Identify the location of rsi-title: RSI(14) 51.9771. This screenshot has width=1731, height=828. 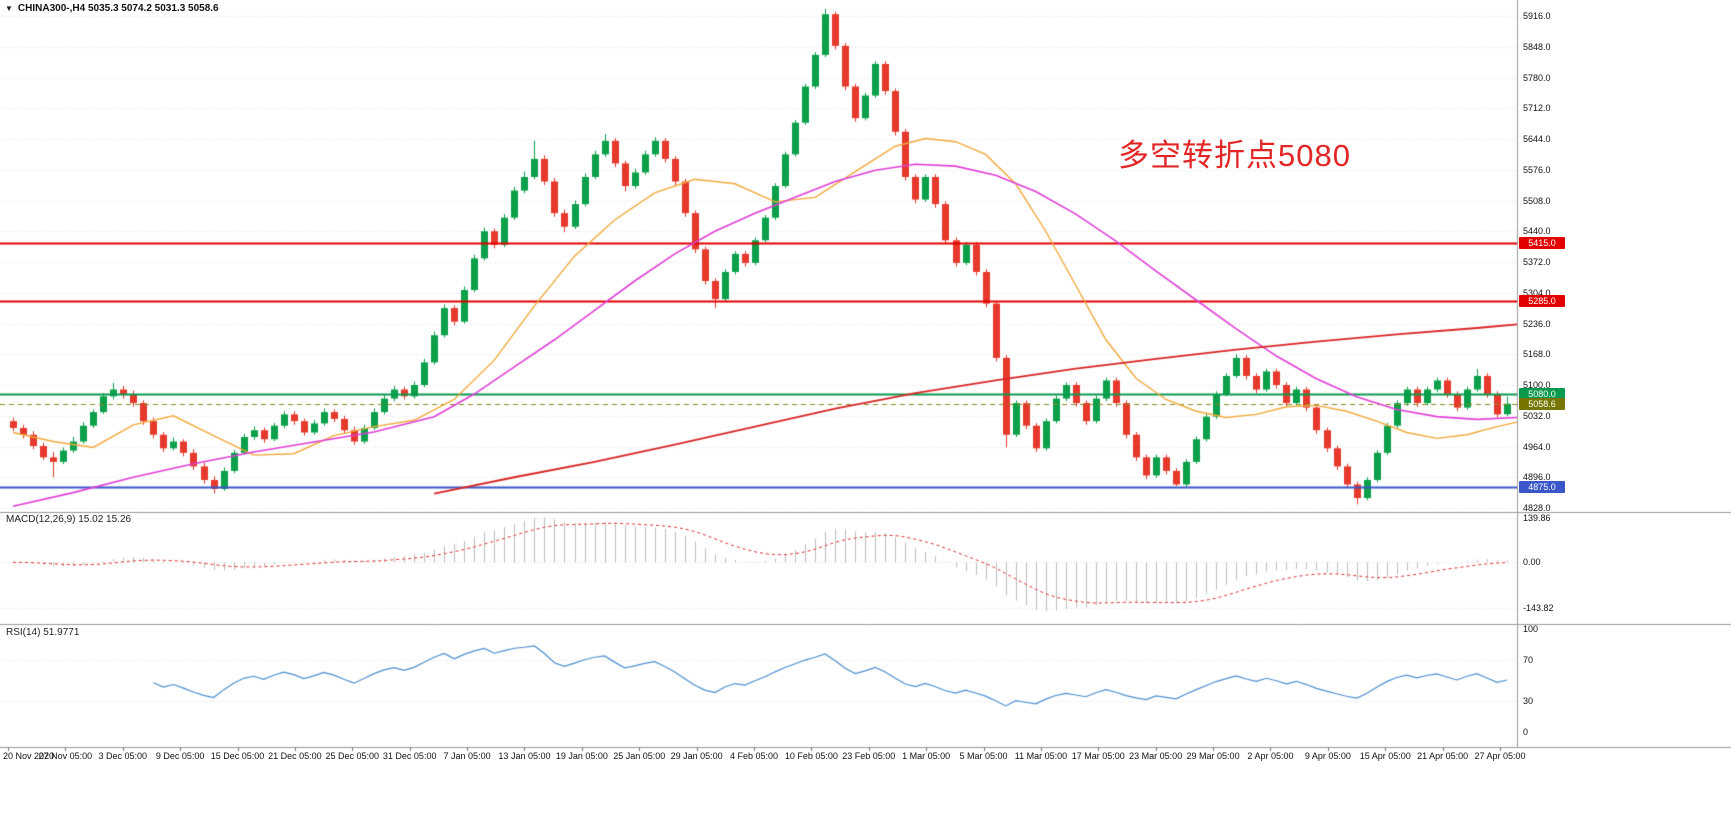
(43, 632).